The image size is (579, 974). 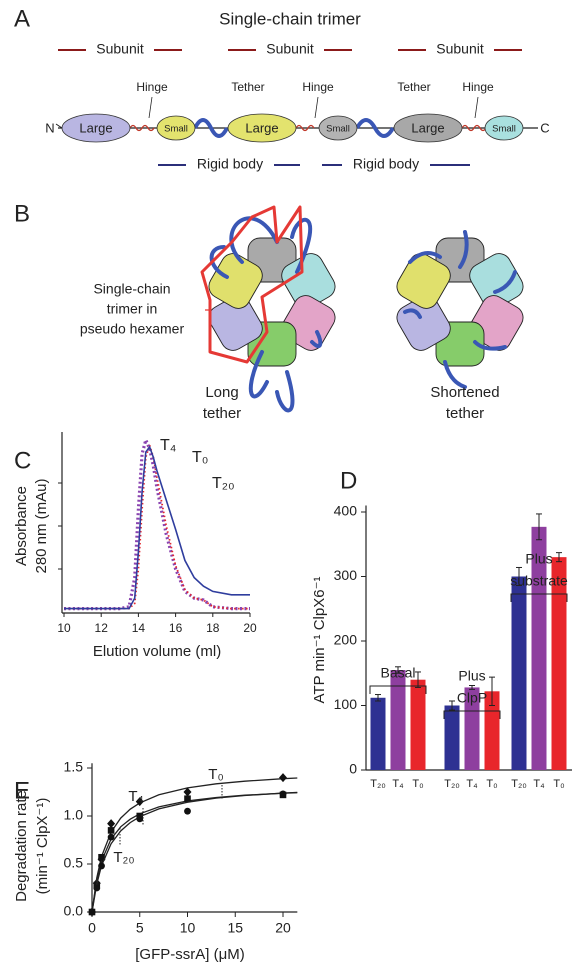 I want to click on x-tick-label: 5, so click(x=140, y=928).